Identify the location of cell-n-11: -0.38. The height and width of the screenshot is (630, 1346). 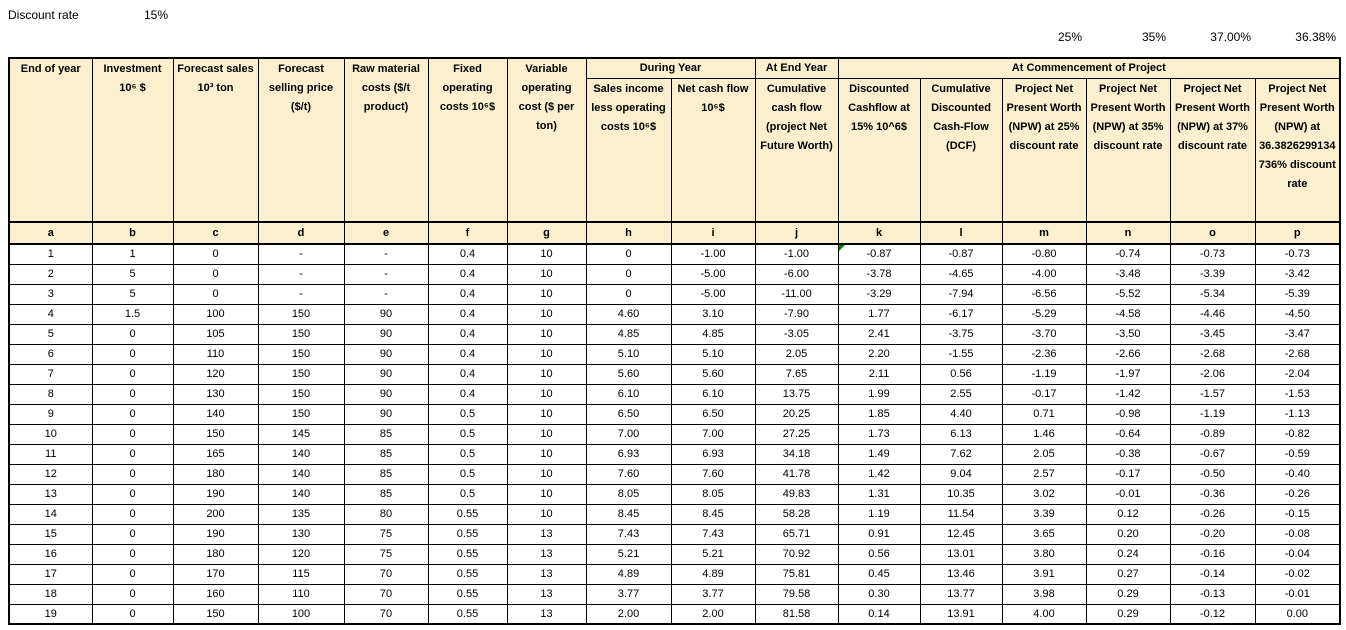
(1128, 454).